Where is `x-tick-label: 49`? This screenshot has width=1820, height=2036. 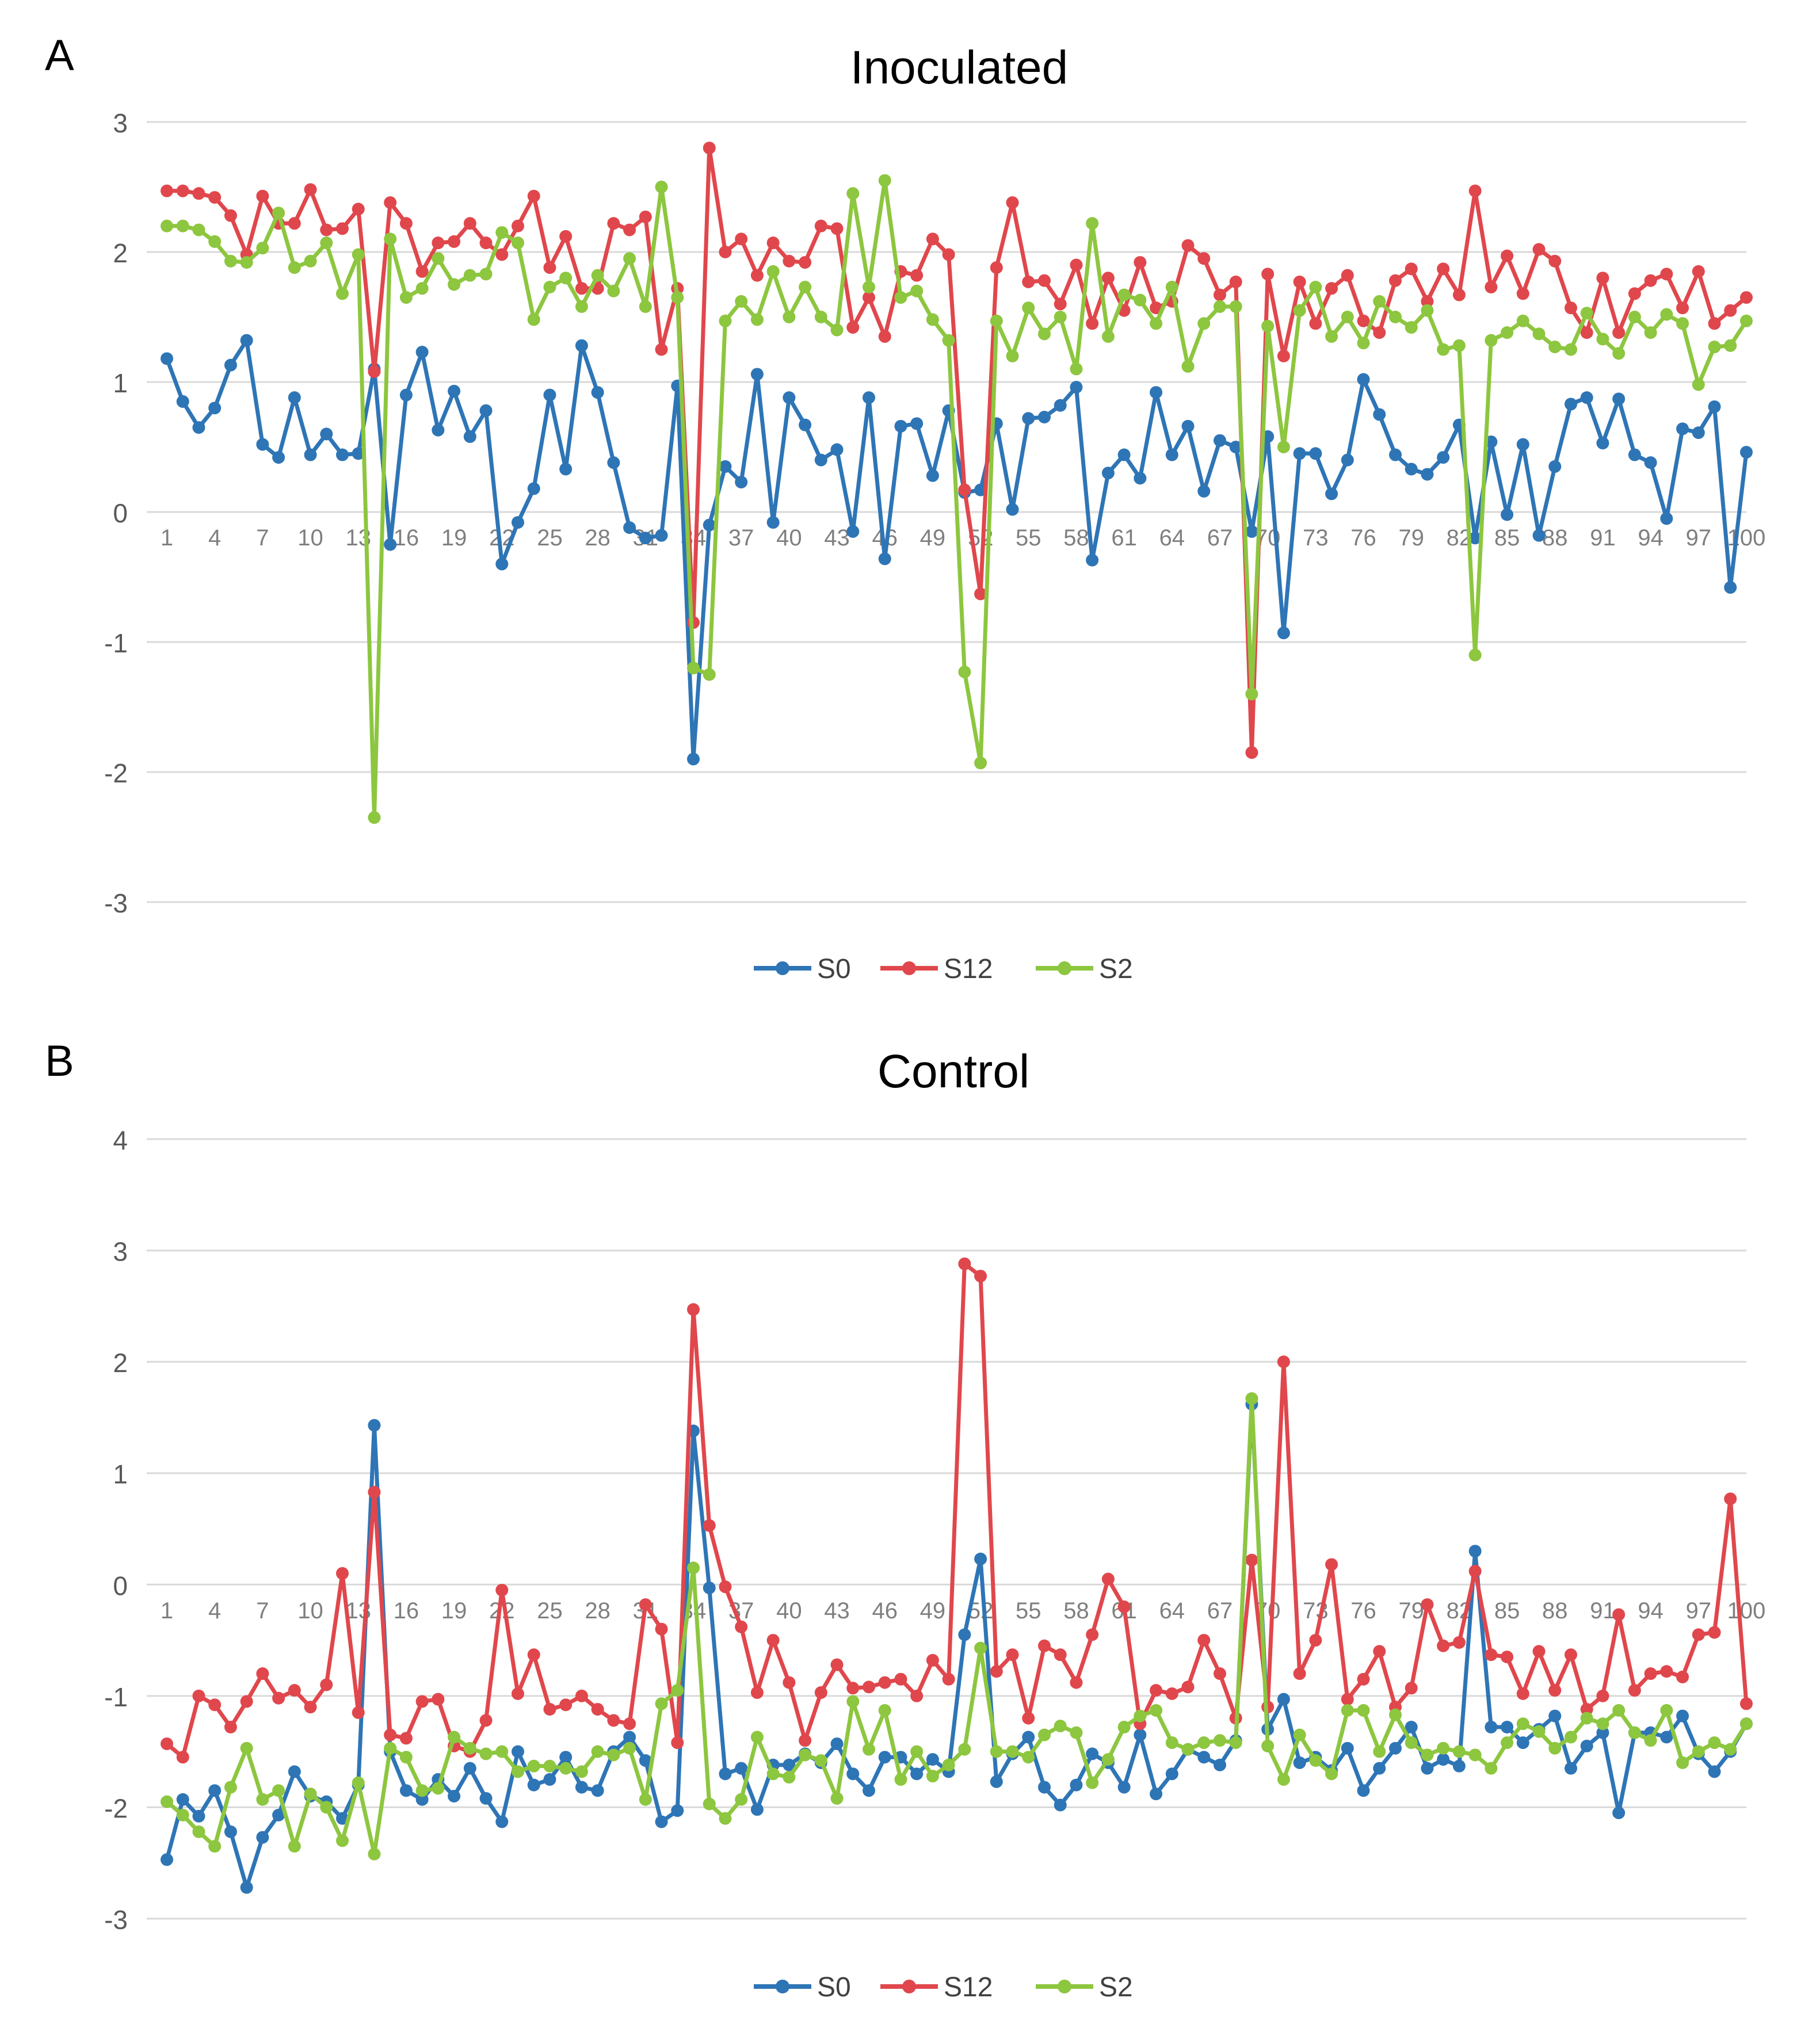
x-tick-label: 49 is located at coordinates (933, 538).